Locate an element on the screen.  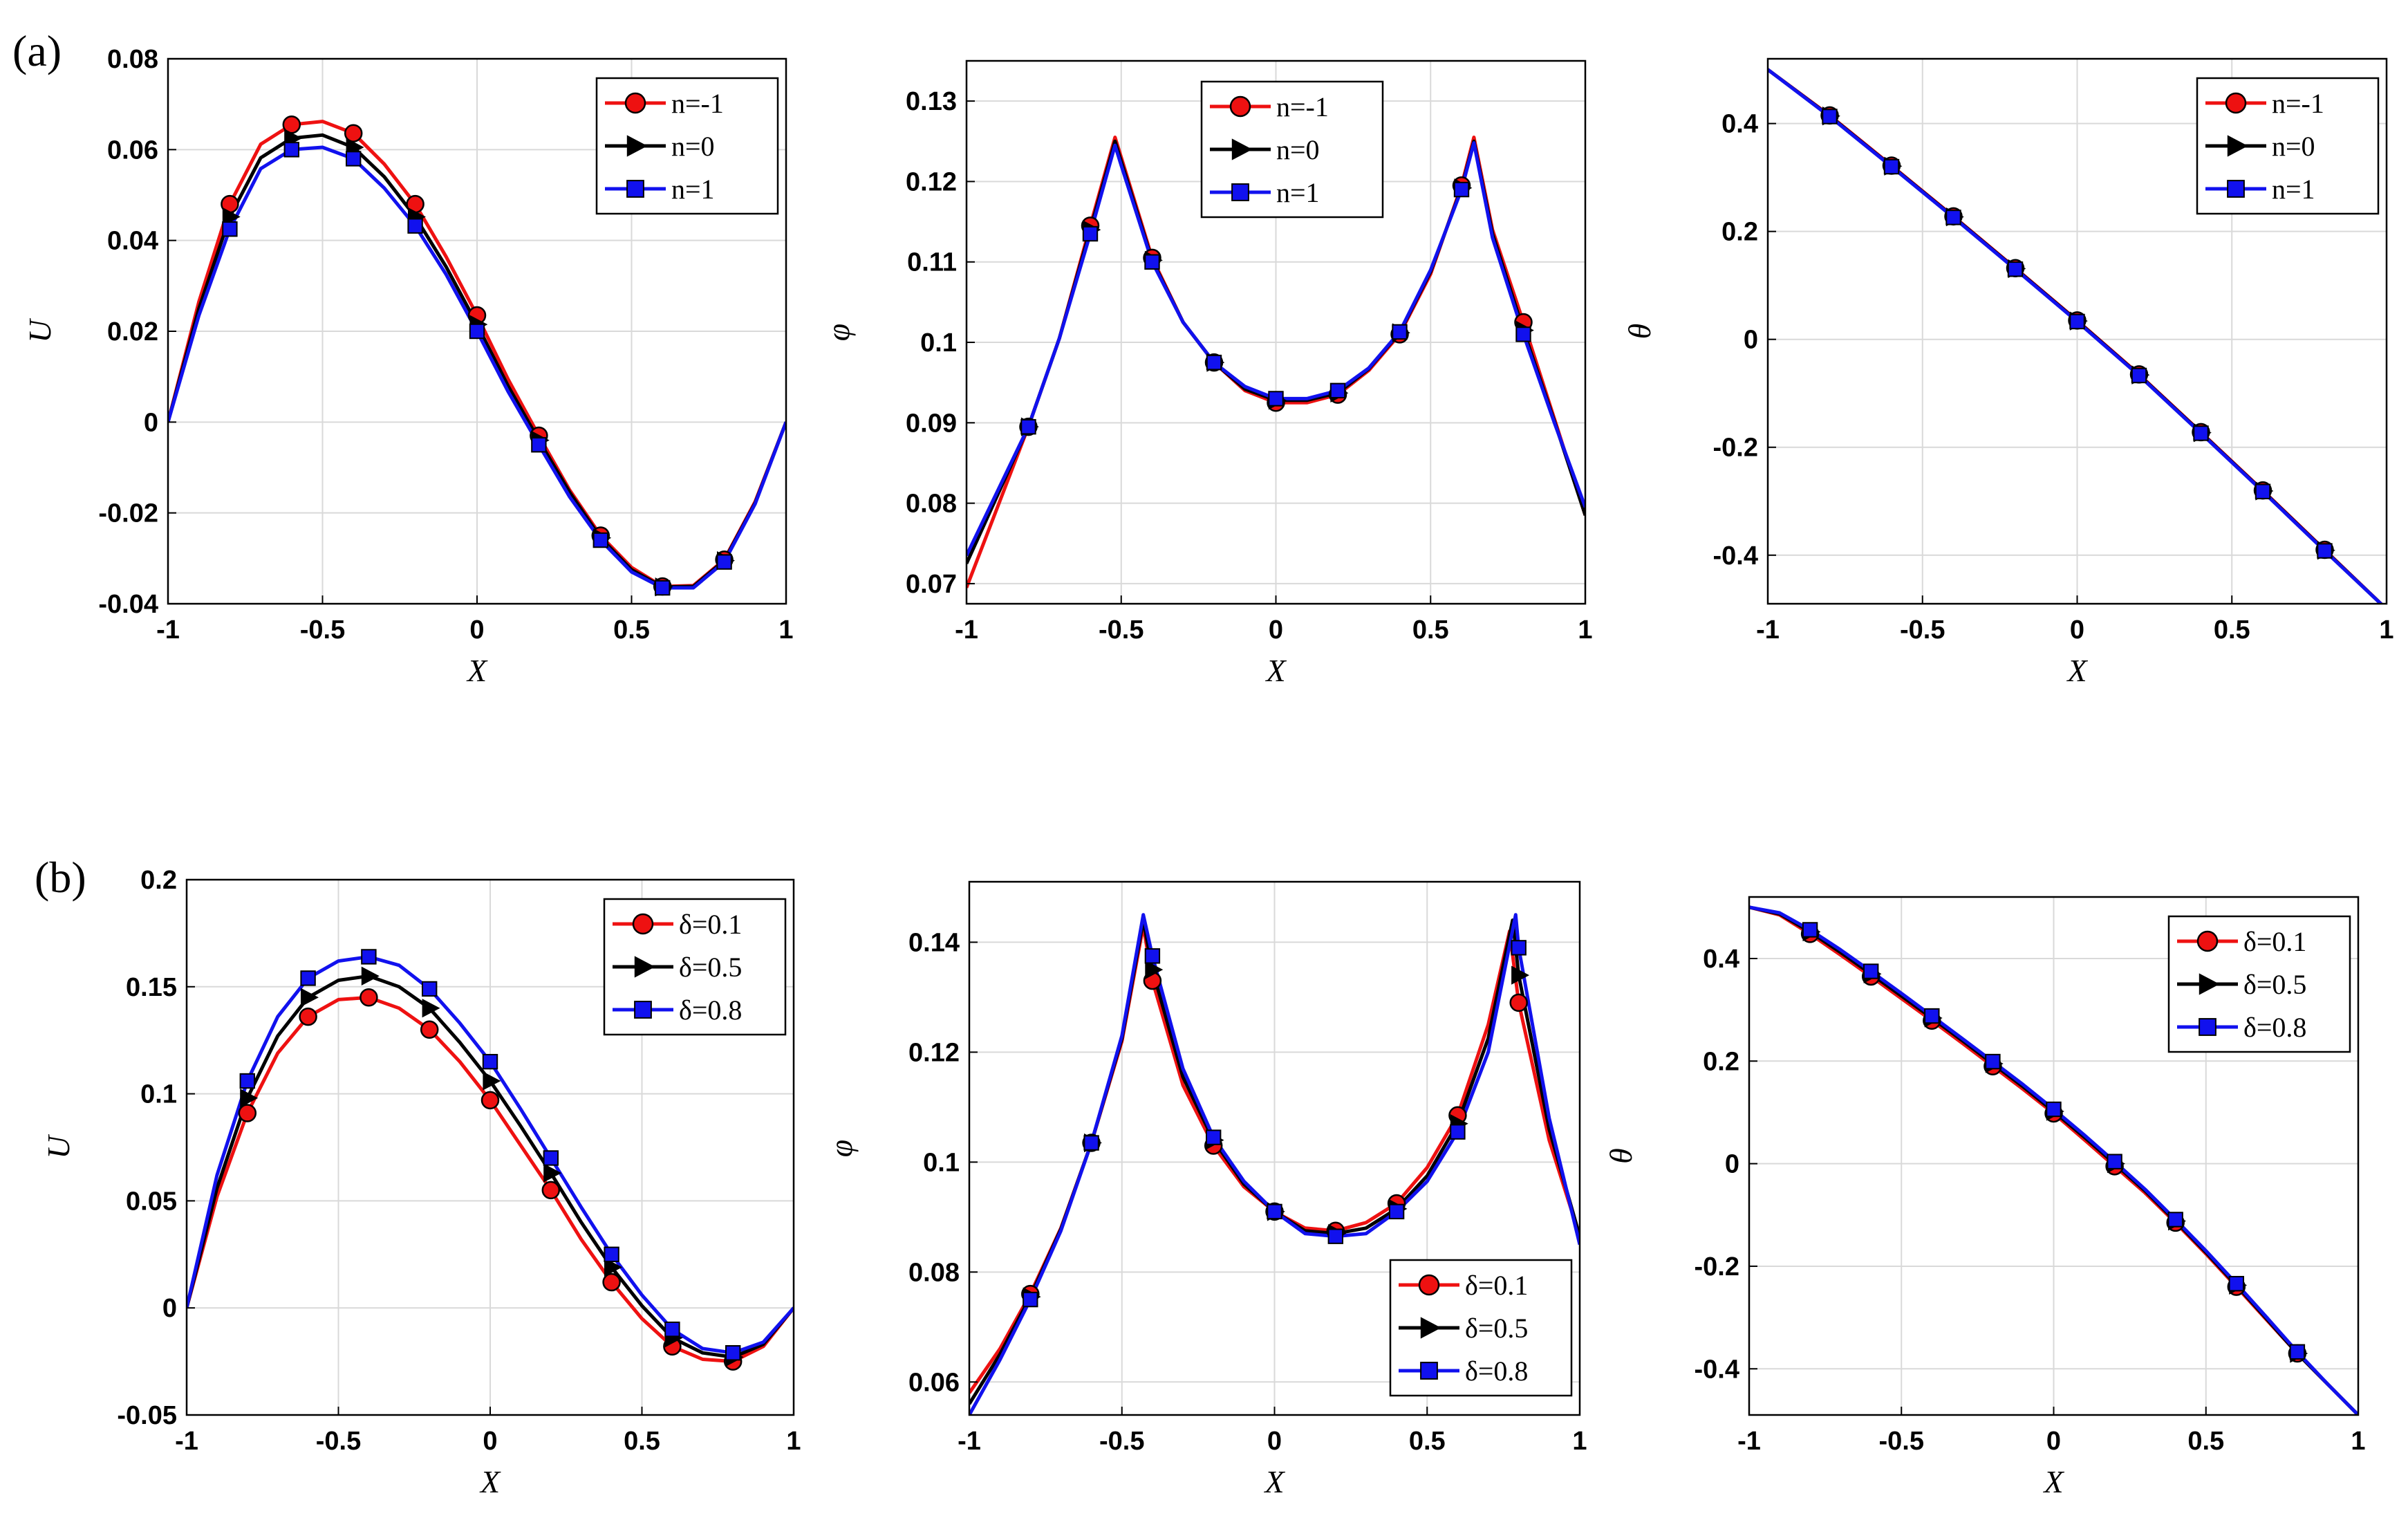
series-lines-b2 is located at coordinates (1274, 1164).